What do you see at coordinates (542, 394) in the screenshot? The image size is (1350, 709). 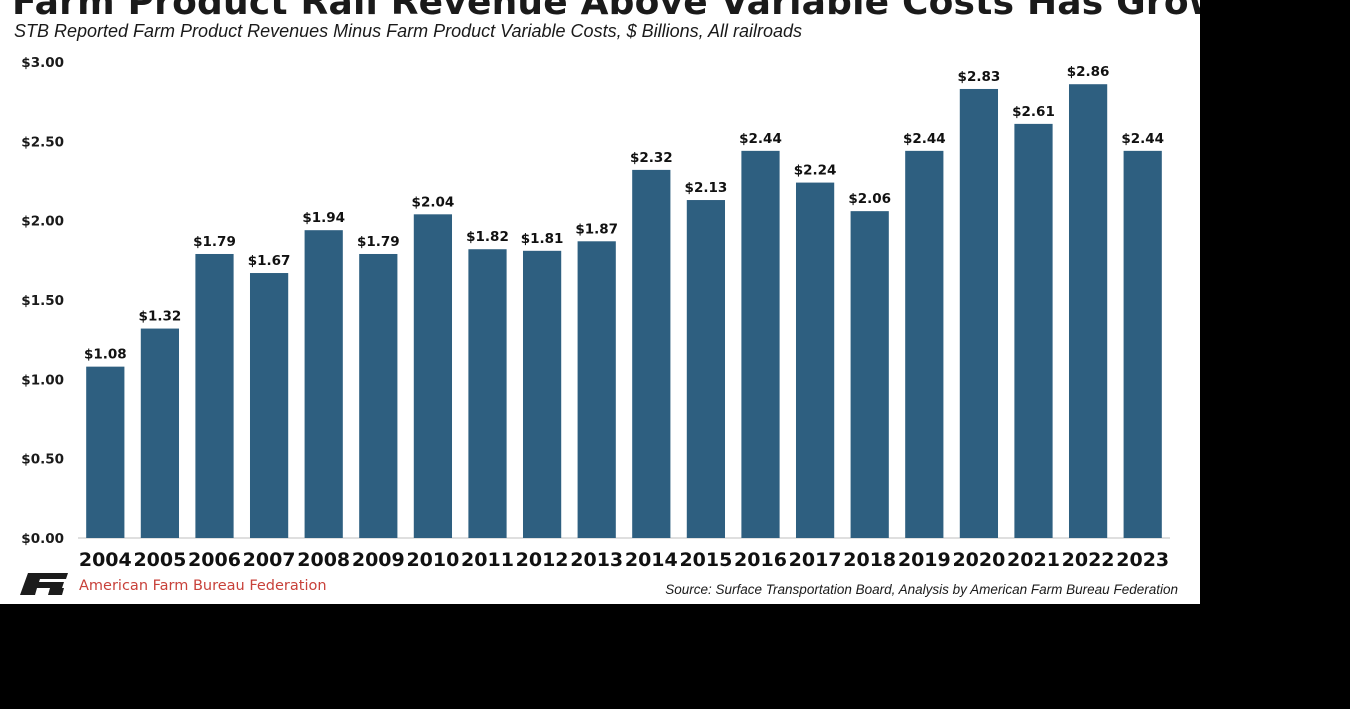 I see `bar-2012` at bounding box center [542, 394].